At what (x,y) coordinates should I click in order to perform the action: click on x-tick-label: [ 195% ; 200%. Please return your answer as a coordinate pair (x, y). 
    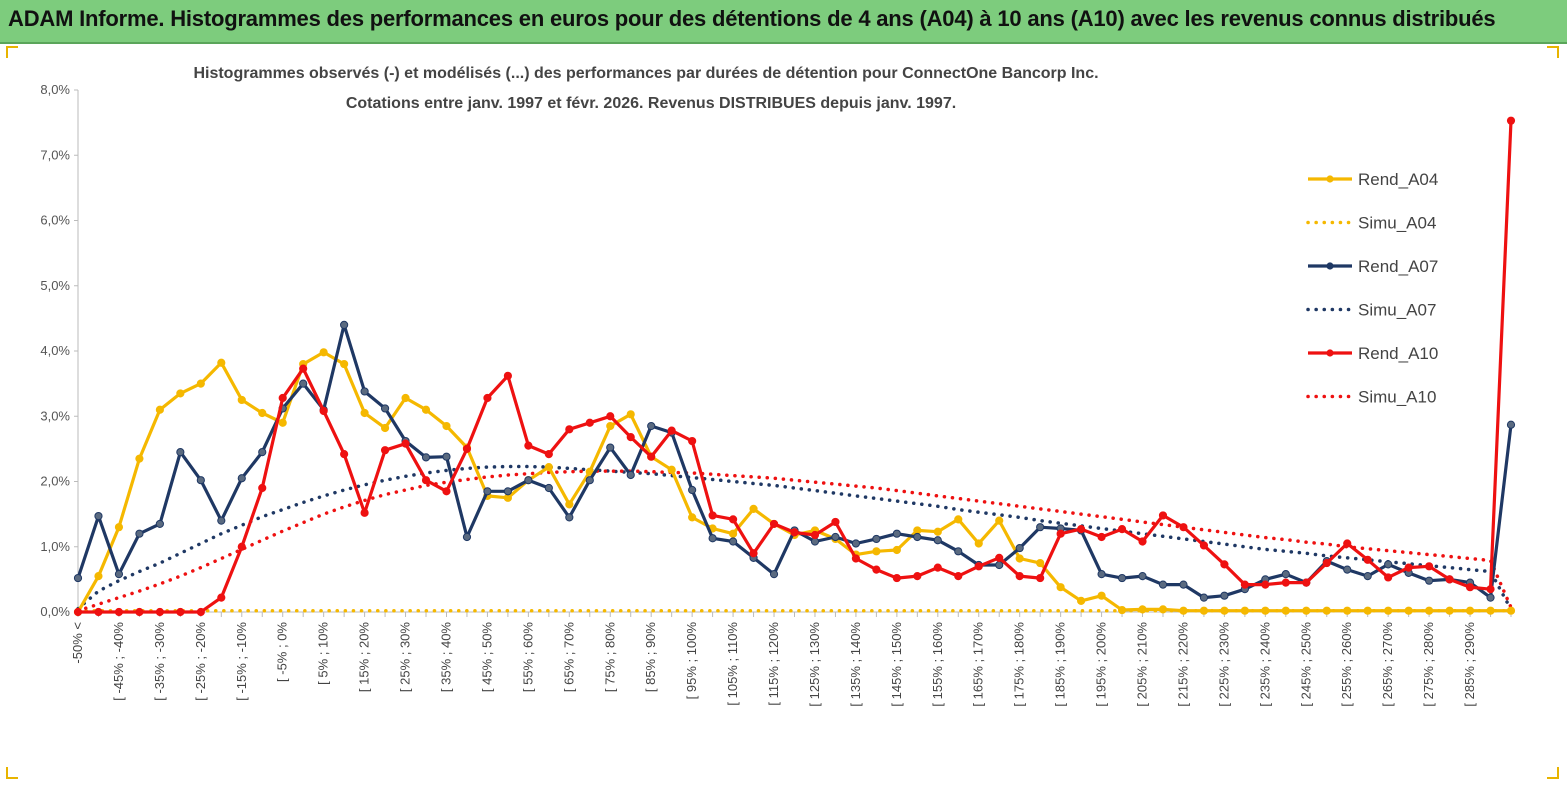
    Looking at the image, I should click on (1101, 664).